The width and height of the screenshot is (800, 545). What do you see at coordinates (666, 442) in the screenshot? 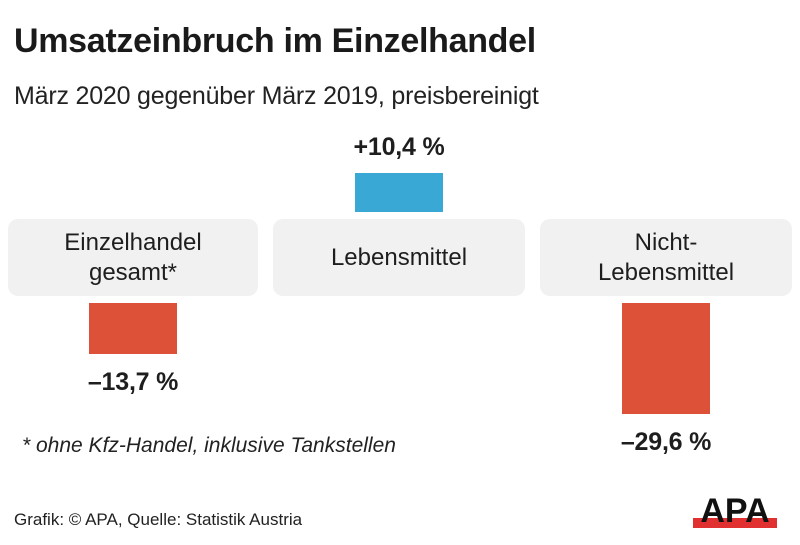
I see `value-label: –29,6 %` at bounding box center [666, 442].